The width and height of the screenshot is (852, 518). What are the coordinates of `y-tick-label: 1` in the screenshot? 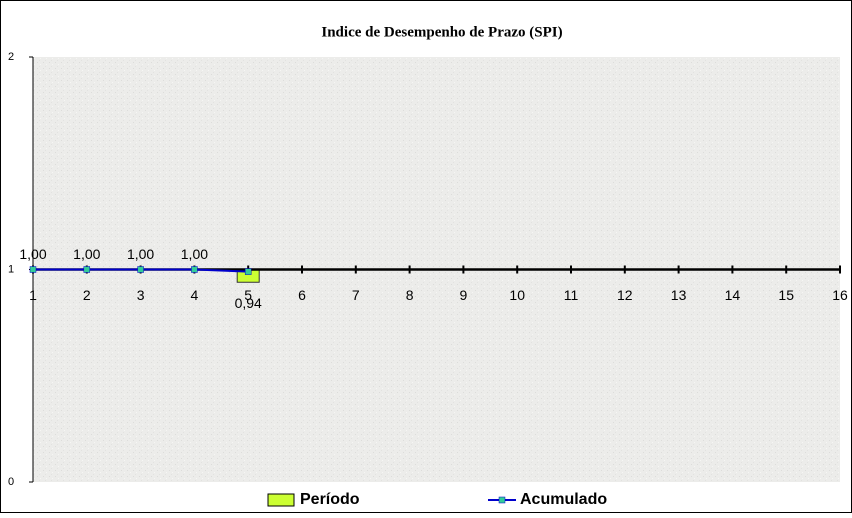 It's located at (11, 269).